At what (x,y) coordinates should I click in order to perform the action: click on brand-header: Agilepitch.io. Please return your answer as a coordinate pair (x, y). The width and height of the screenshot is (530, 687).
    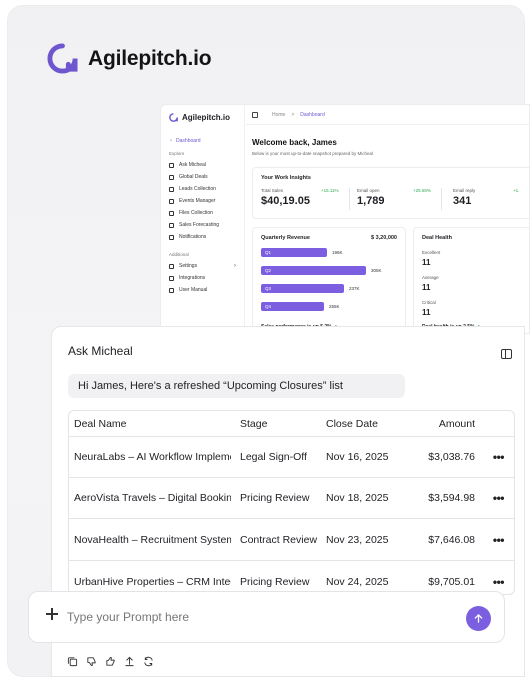
    Looking at the image, I should click on (129, 58).